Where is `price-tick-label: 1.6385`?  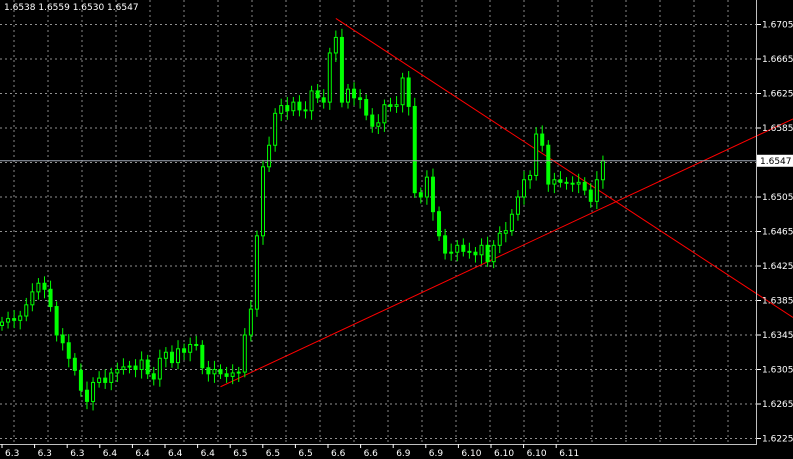 price-tick-label: 1.6385 is located at coordinates (777, 302).